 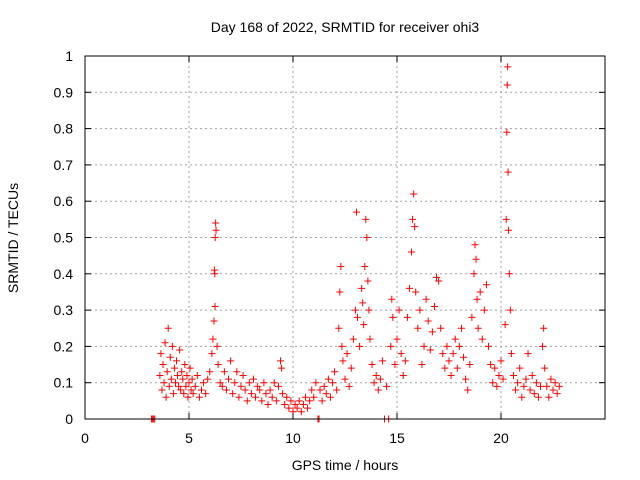 I want to click on y-tick-label: 0.9, so click(x=64, y=92).